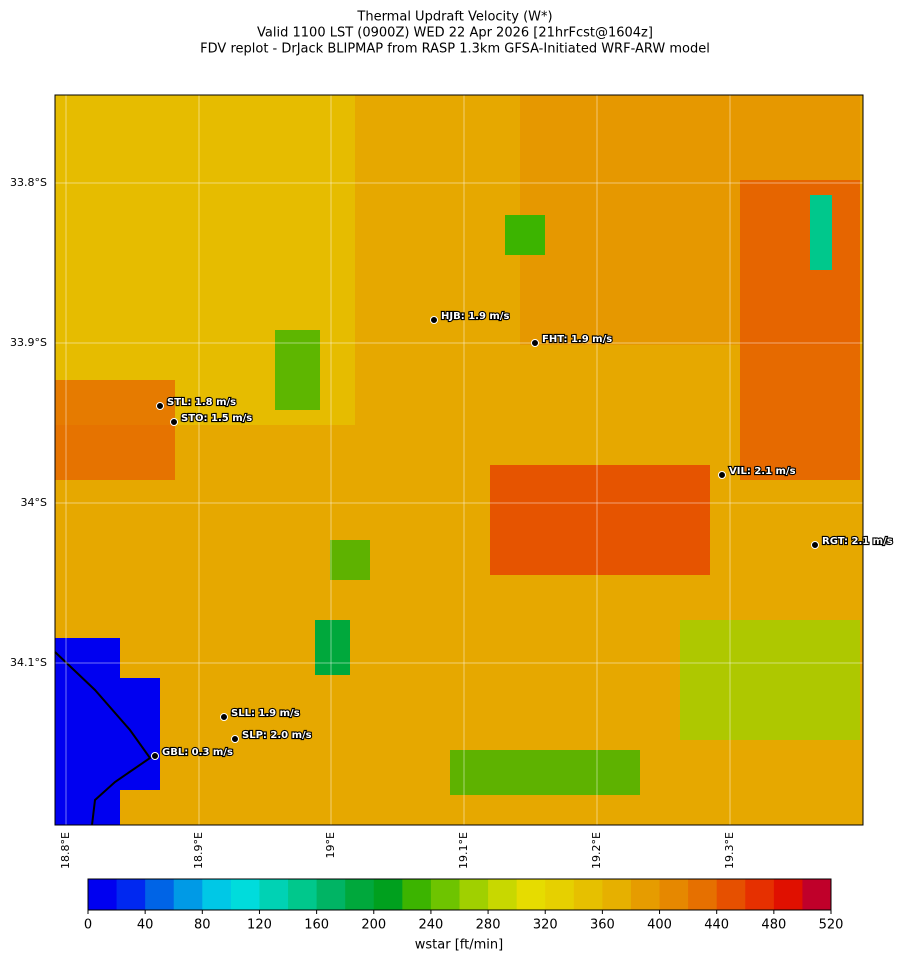  What do you see at coordinates (716, 925) in the screenshot?
I see `colorbar-tick-label: 440` at bounding box center [716, 925].